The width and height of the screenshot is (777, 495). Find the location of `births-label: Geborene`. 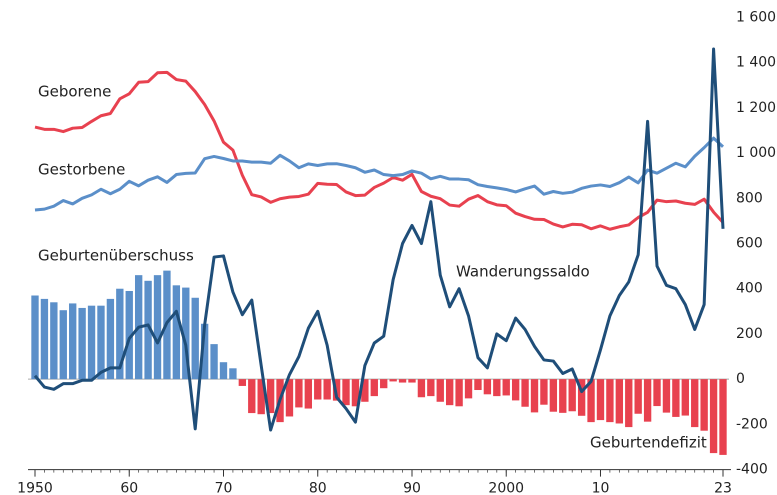

births-label: Geborene is located at coordinates (74, 92).